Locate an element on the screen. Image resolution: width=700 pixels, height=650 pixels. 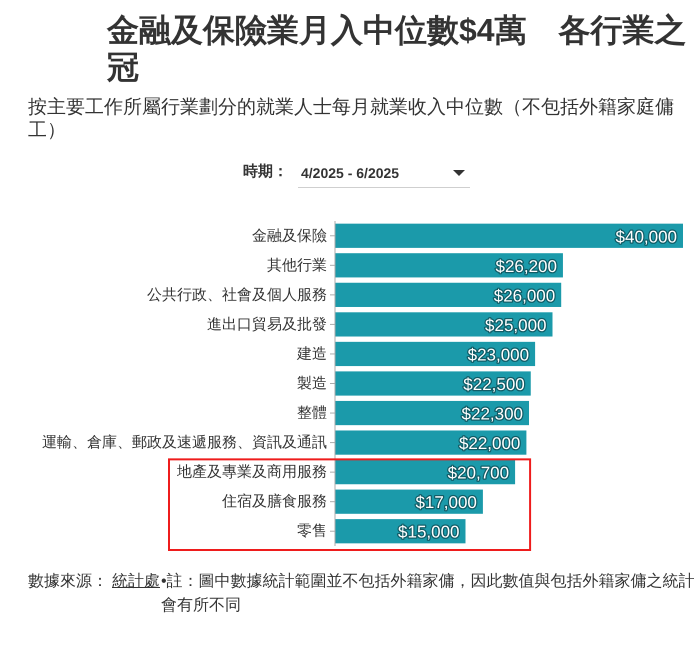
data-label: $22,000 is located at coordinates (489, 444).